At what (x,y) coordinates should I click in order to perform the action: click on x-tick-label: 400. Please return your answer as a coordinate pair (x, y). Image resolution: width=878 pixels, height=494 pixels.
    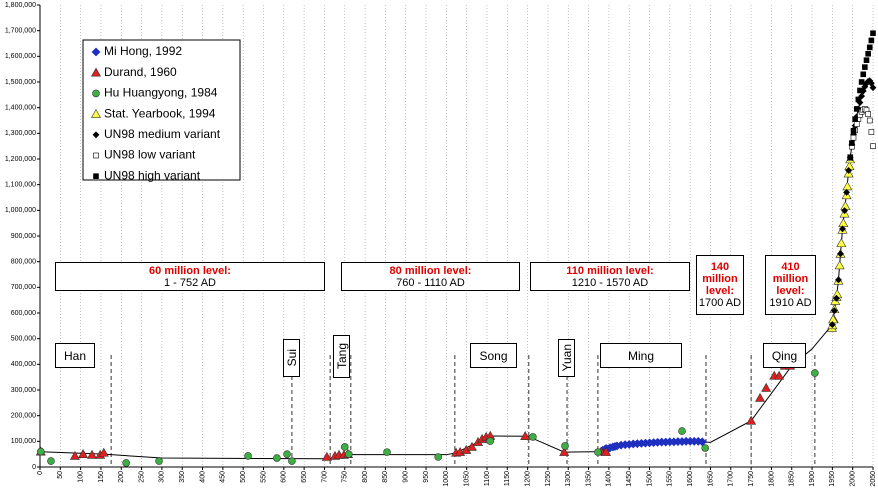
    Looking at the image, I should click on (202, 477).